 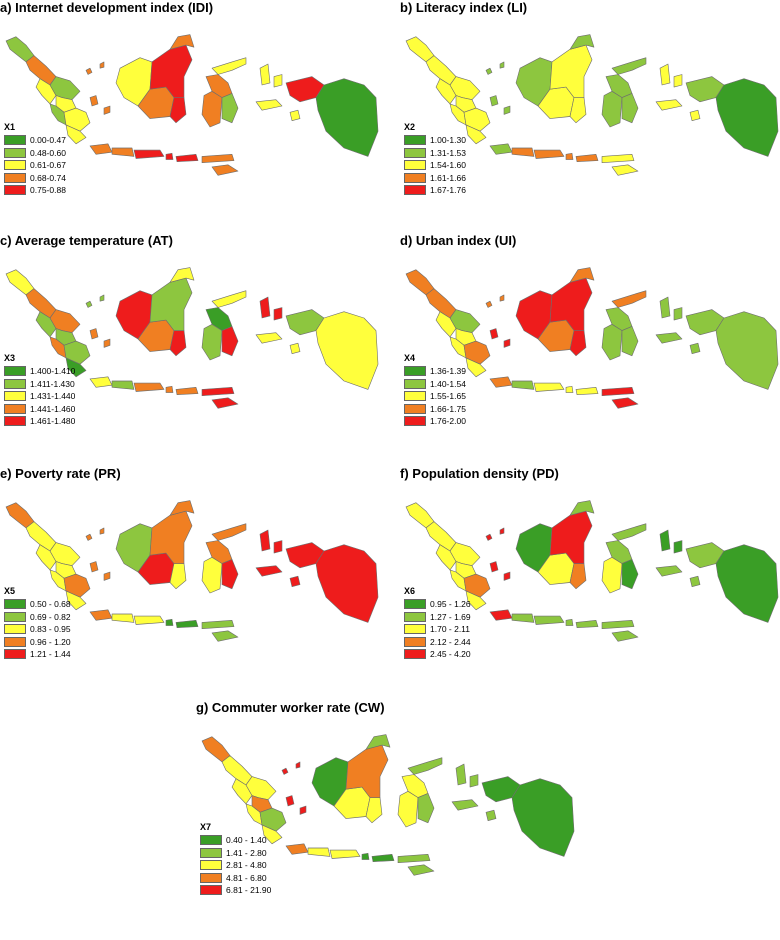 I want to click on legend-label: 1.40-1.54, so click(x=448, y=383).